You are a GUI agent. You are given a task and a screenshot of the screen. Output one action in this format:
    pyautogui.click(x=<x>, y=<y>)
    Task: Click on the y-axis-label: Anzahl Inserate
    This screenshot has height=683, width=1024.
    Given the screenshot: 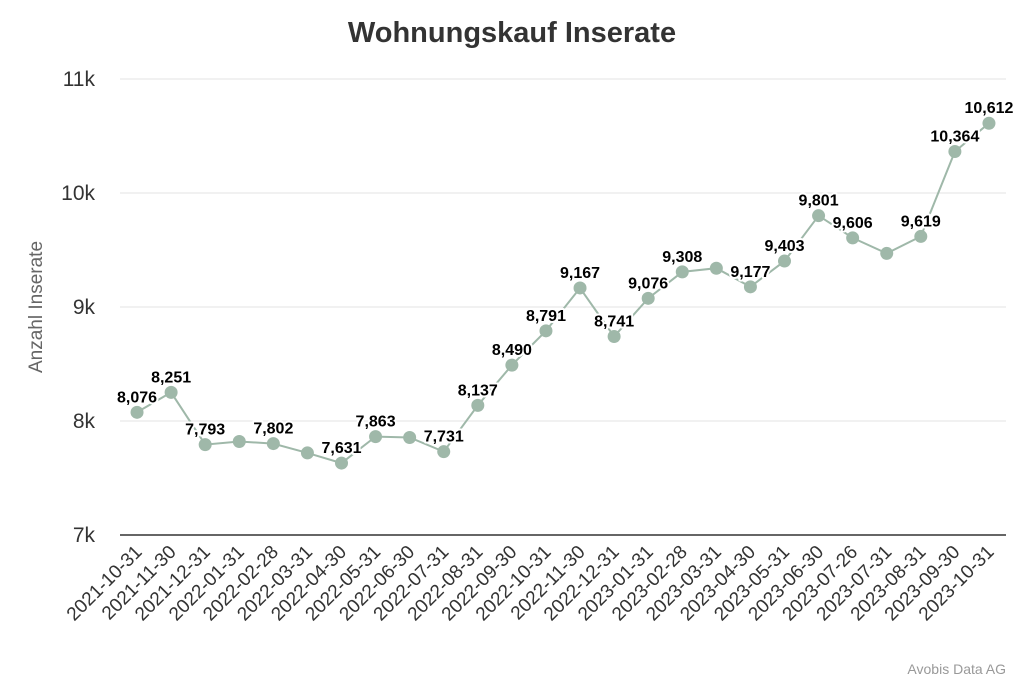 What is the action you would take?
    pyautogui.click(x=36, y=307)
    